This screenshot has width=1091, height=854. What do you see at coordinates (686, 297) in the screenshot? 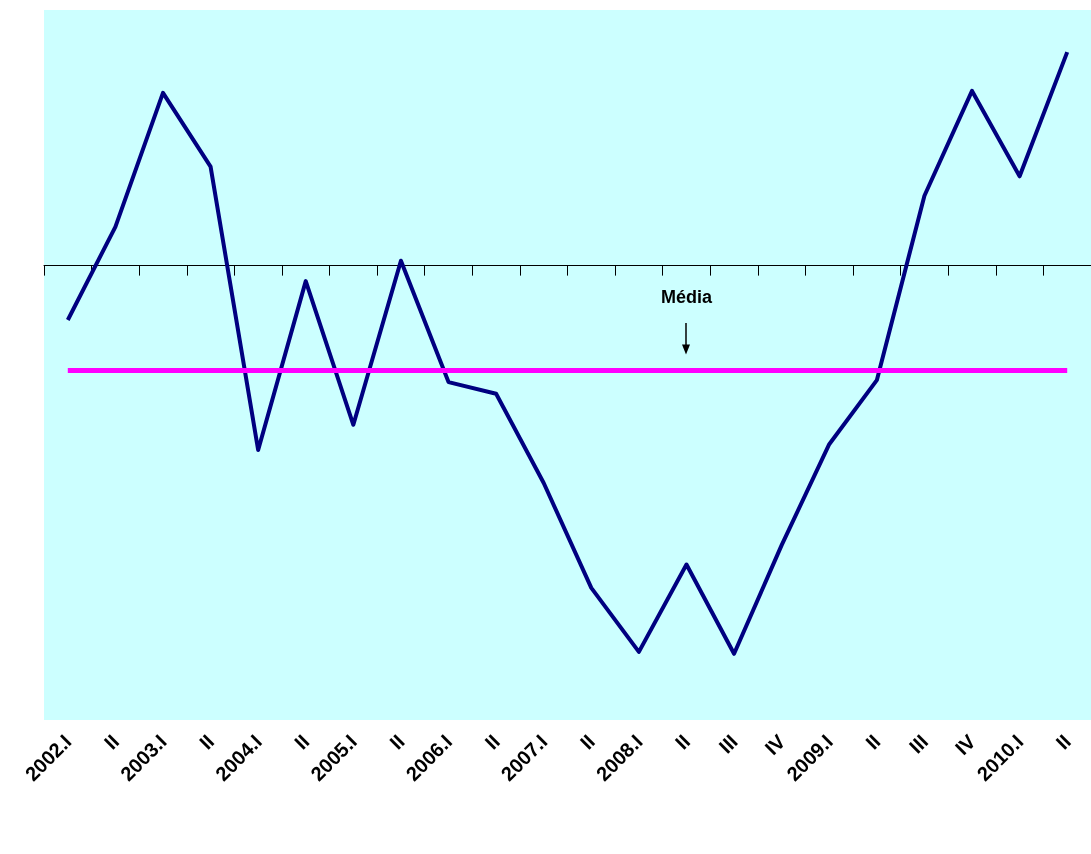
I see `annotation: Média` at bounding box center [686, 297].